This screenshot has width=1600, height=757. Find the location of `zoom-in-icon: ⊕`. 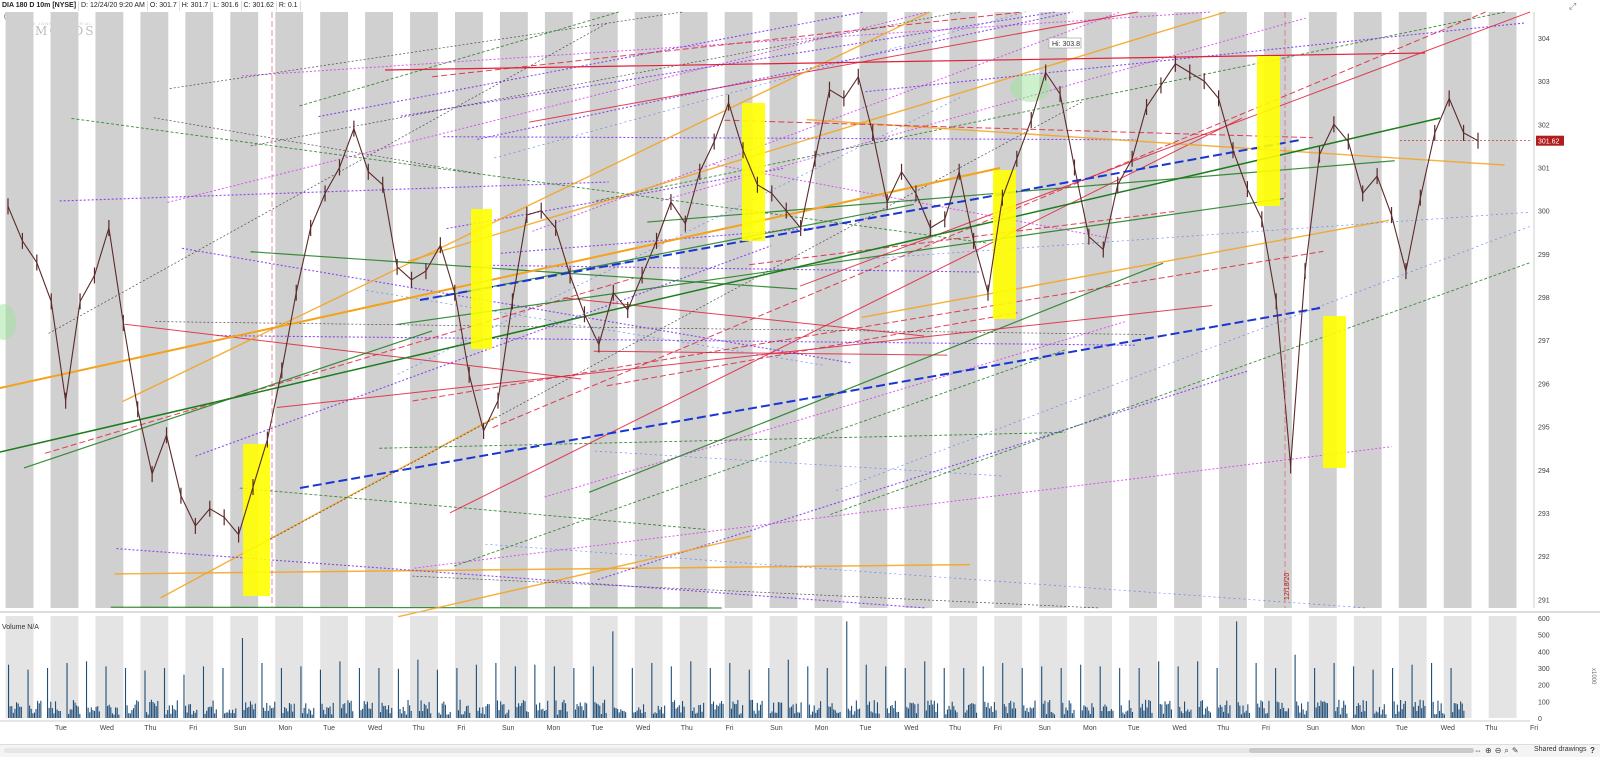

zoom-in-icon: ⊕ is located at coordinates (1488, 750).